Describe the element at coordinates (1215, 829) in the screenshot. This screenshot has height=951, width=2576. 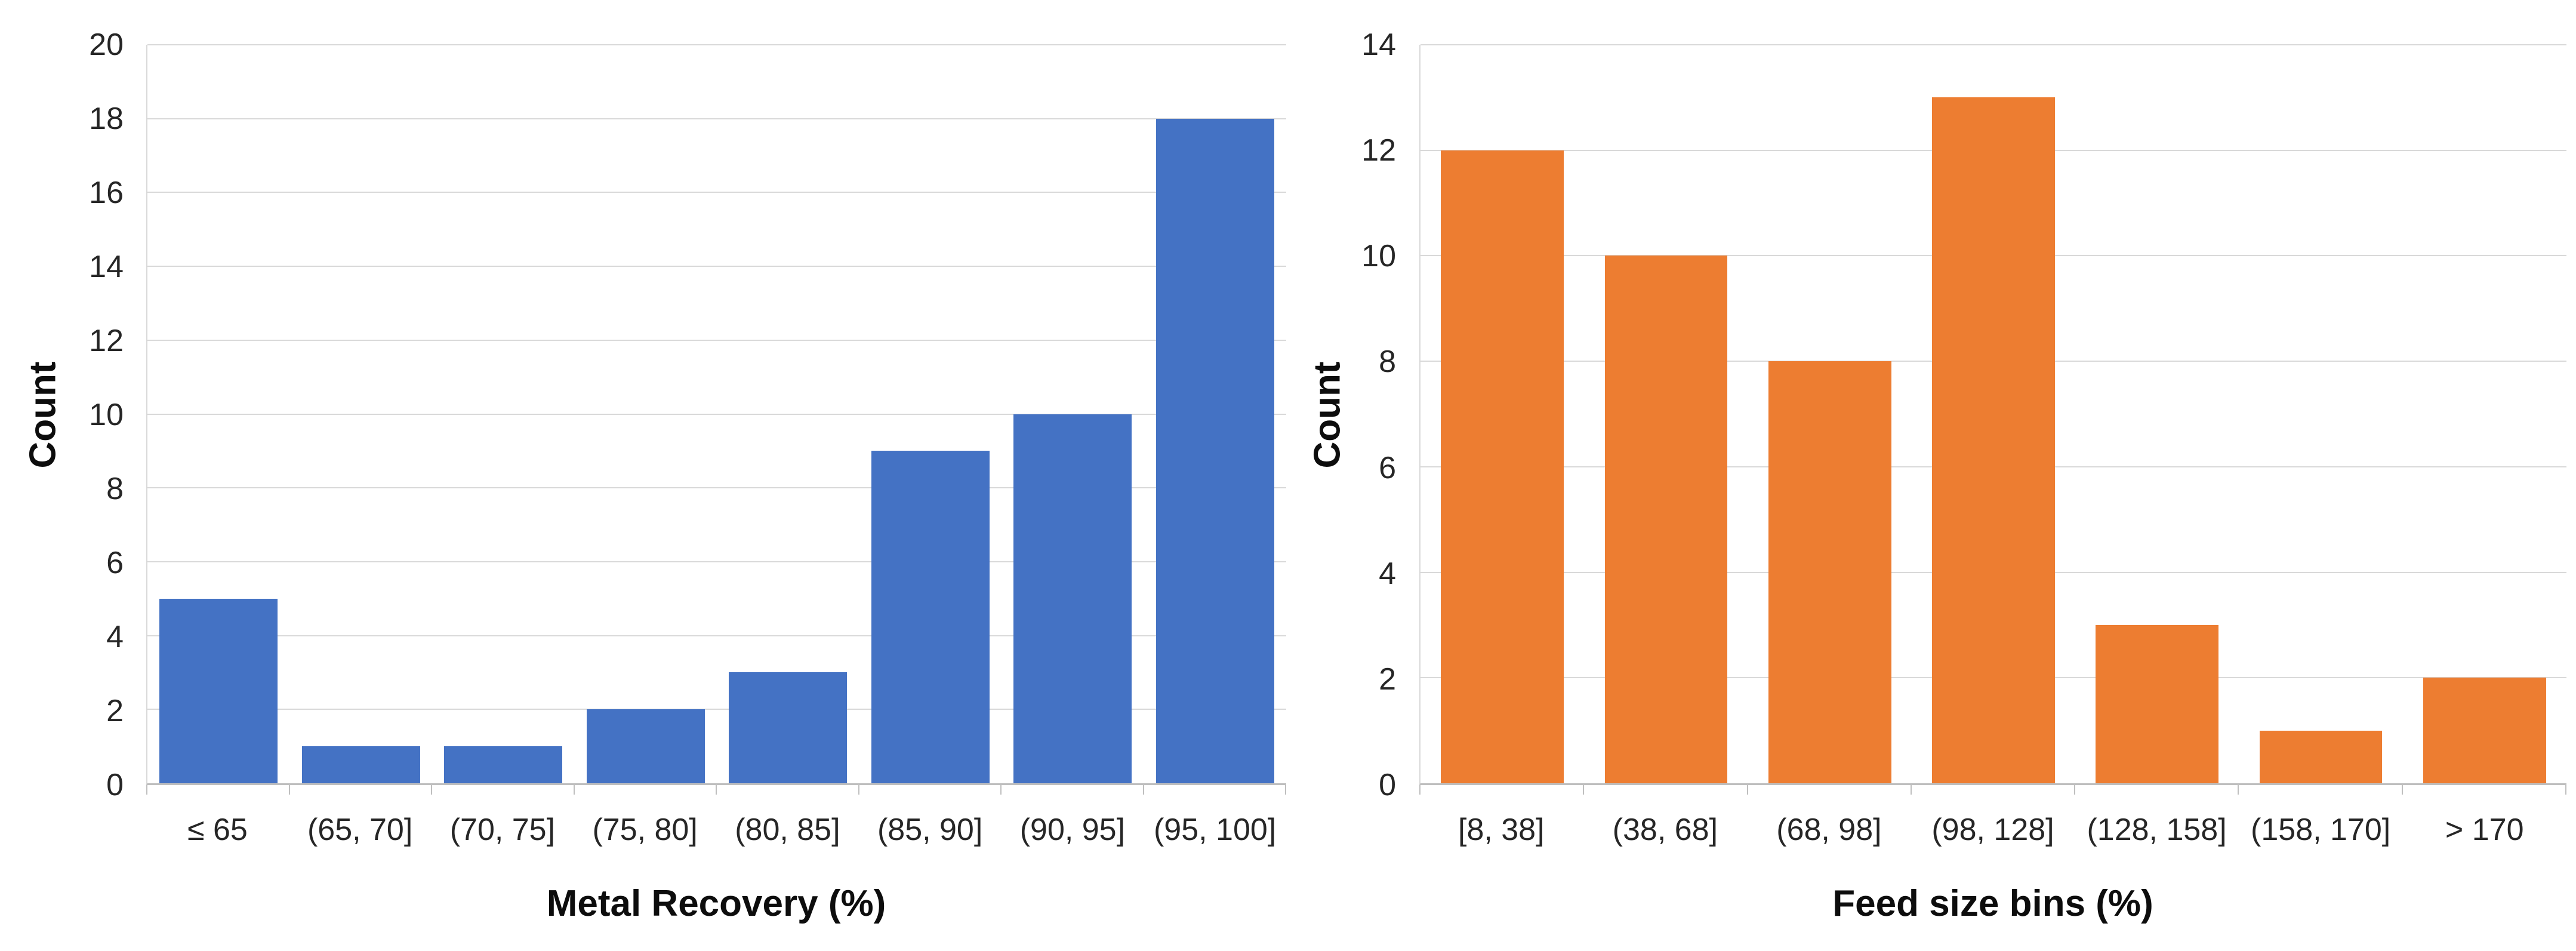
I see `x-tick-label: (95, 100]` at that location.